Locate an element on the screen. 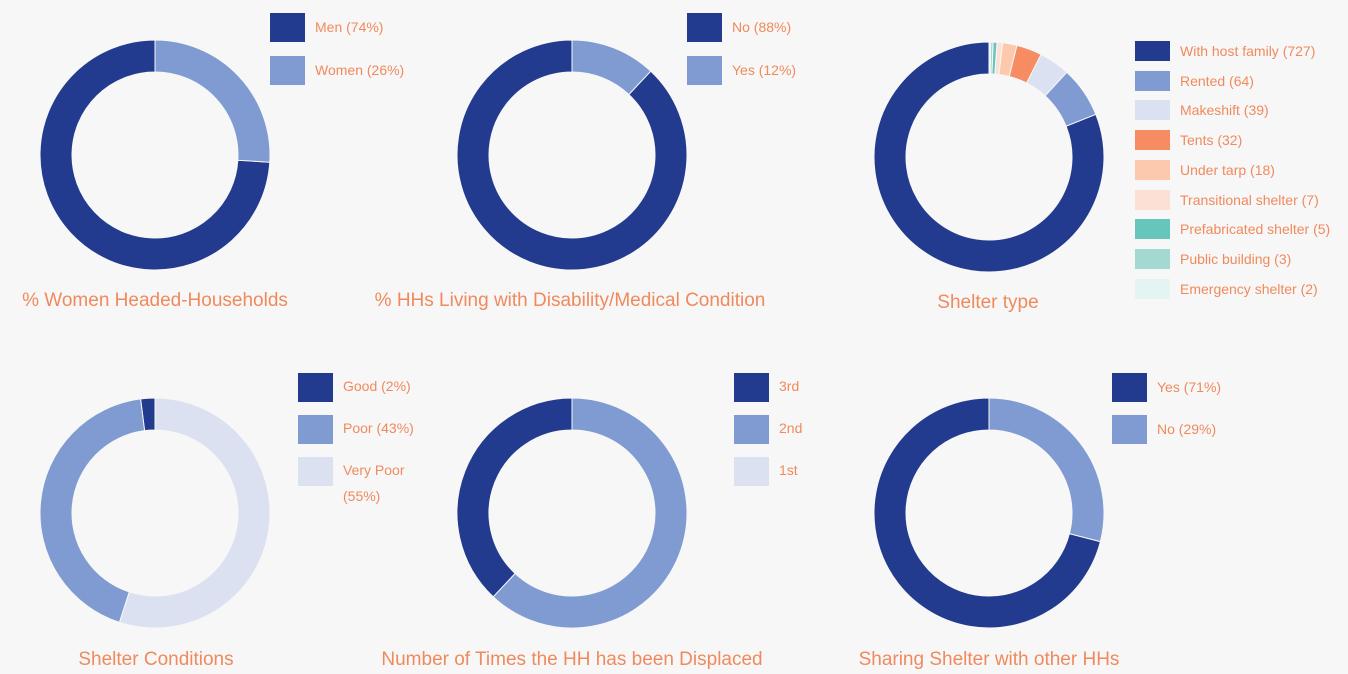 The image size is (1348, 674). legend-label: With host family (727) is located at coordinates (1248, 51).